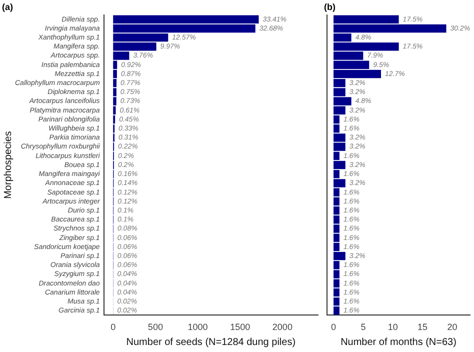 The height and width of the screenshot is (352, 474). Describe the element at coordinates (198, 327) in the screenshot. I see `x-tick-label: 1000` at that location.